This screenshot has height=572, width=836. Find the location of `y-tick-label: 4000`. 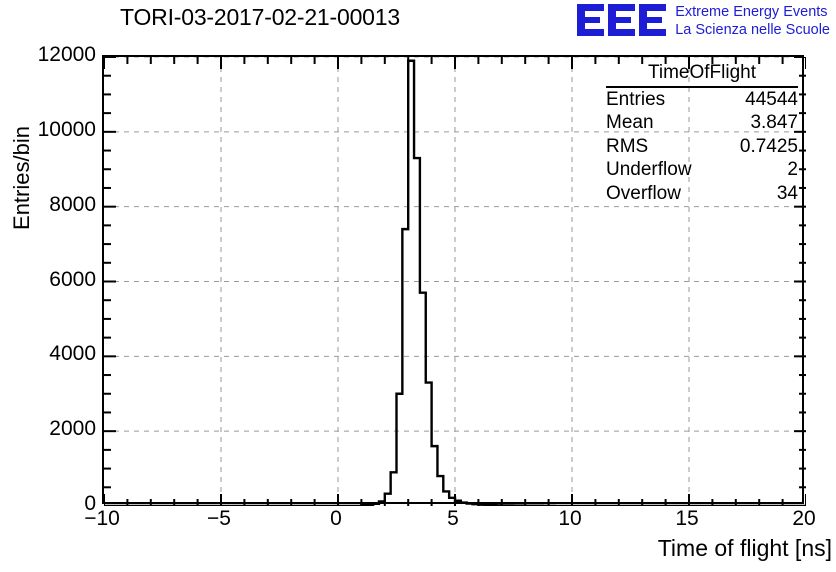

y-tick-label: 4000 is located at coordinates (72, 354).